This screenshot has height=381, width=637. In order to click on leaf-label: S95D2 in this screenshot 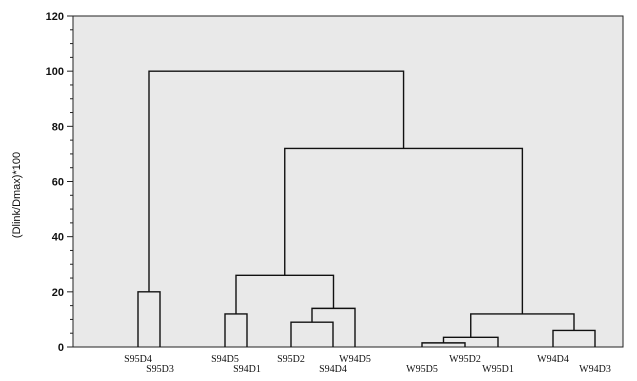, I will do `click(291, 359)`.